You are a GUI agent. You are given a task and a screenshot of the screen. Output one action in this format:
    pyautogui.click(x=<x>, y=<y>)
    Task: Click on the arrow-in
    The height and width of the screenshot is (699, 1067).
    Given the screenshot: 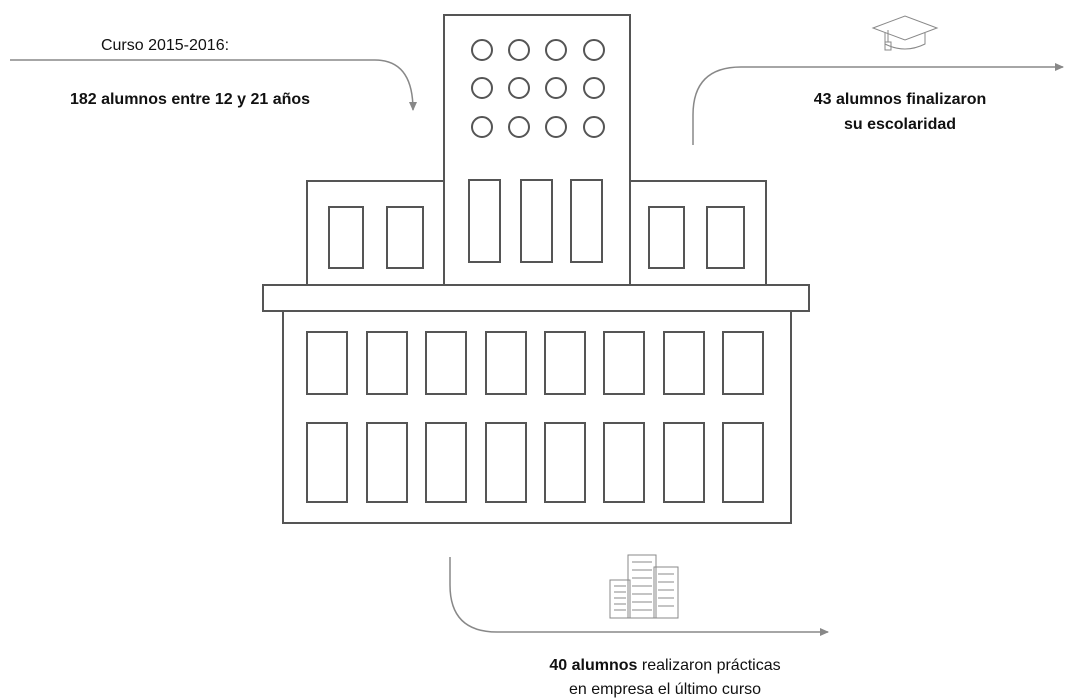 What is the action you would take?
    pyautogui.click(x=213, y=85)
    